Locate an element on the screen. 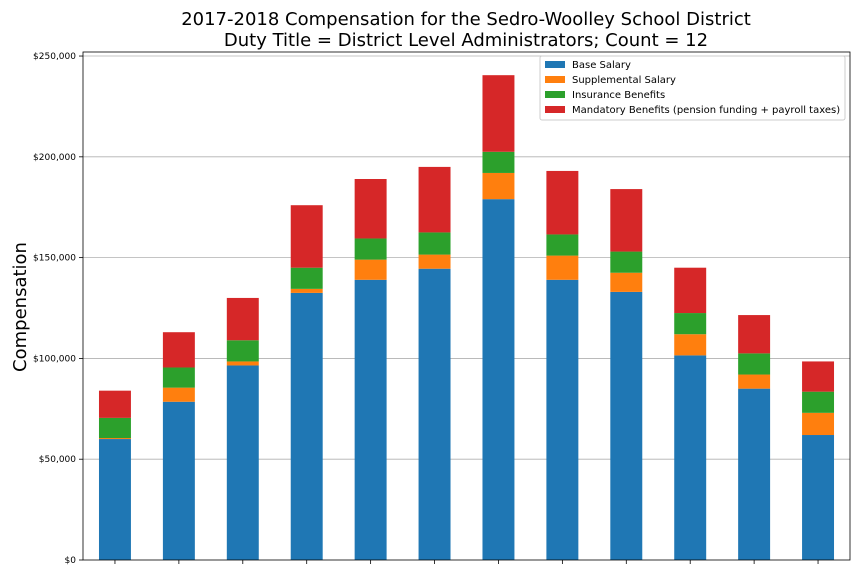 Image resolution: width=864 pixels, height=580 pixels. y-axis-label: Compensation is located at coordinates (20, 307).